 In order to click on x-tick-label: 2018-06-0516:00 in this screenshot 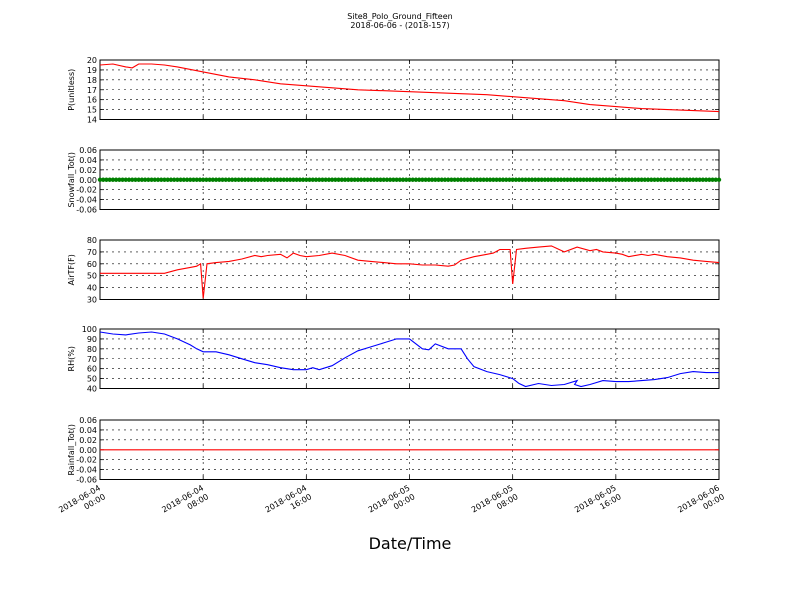, I will do `click(598, 503)`.